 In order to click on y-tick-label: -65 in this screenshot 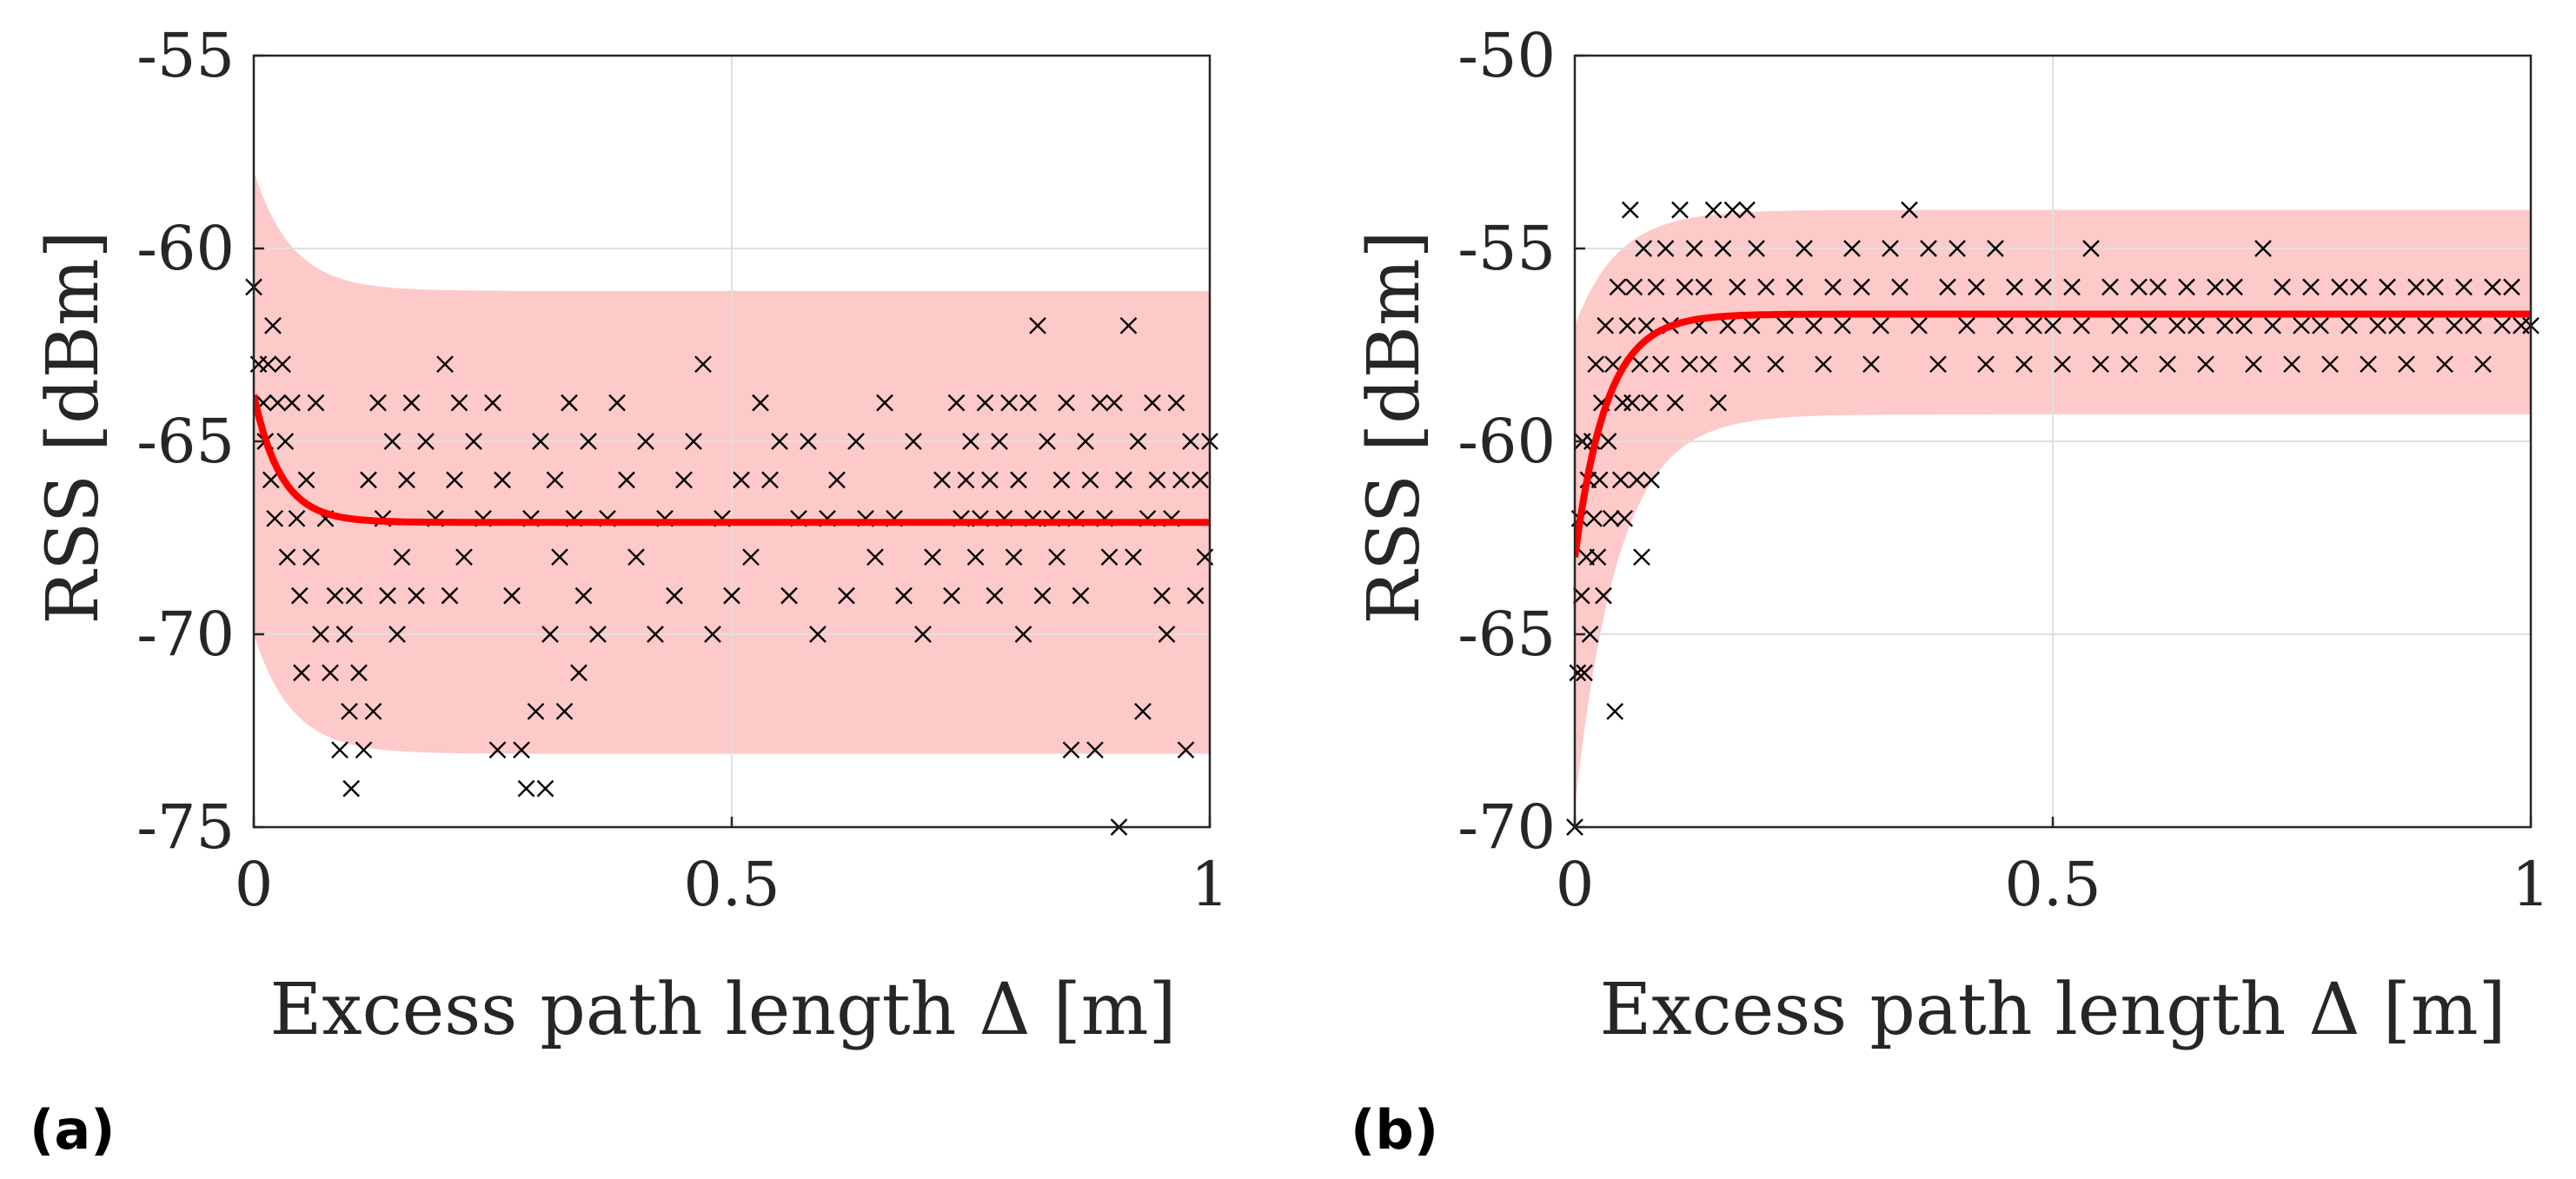, I will do `click(185, 441)`.